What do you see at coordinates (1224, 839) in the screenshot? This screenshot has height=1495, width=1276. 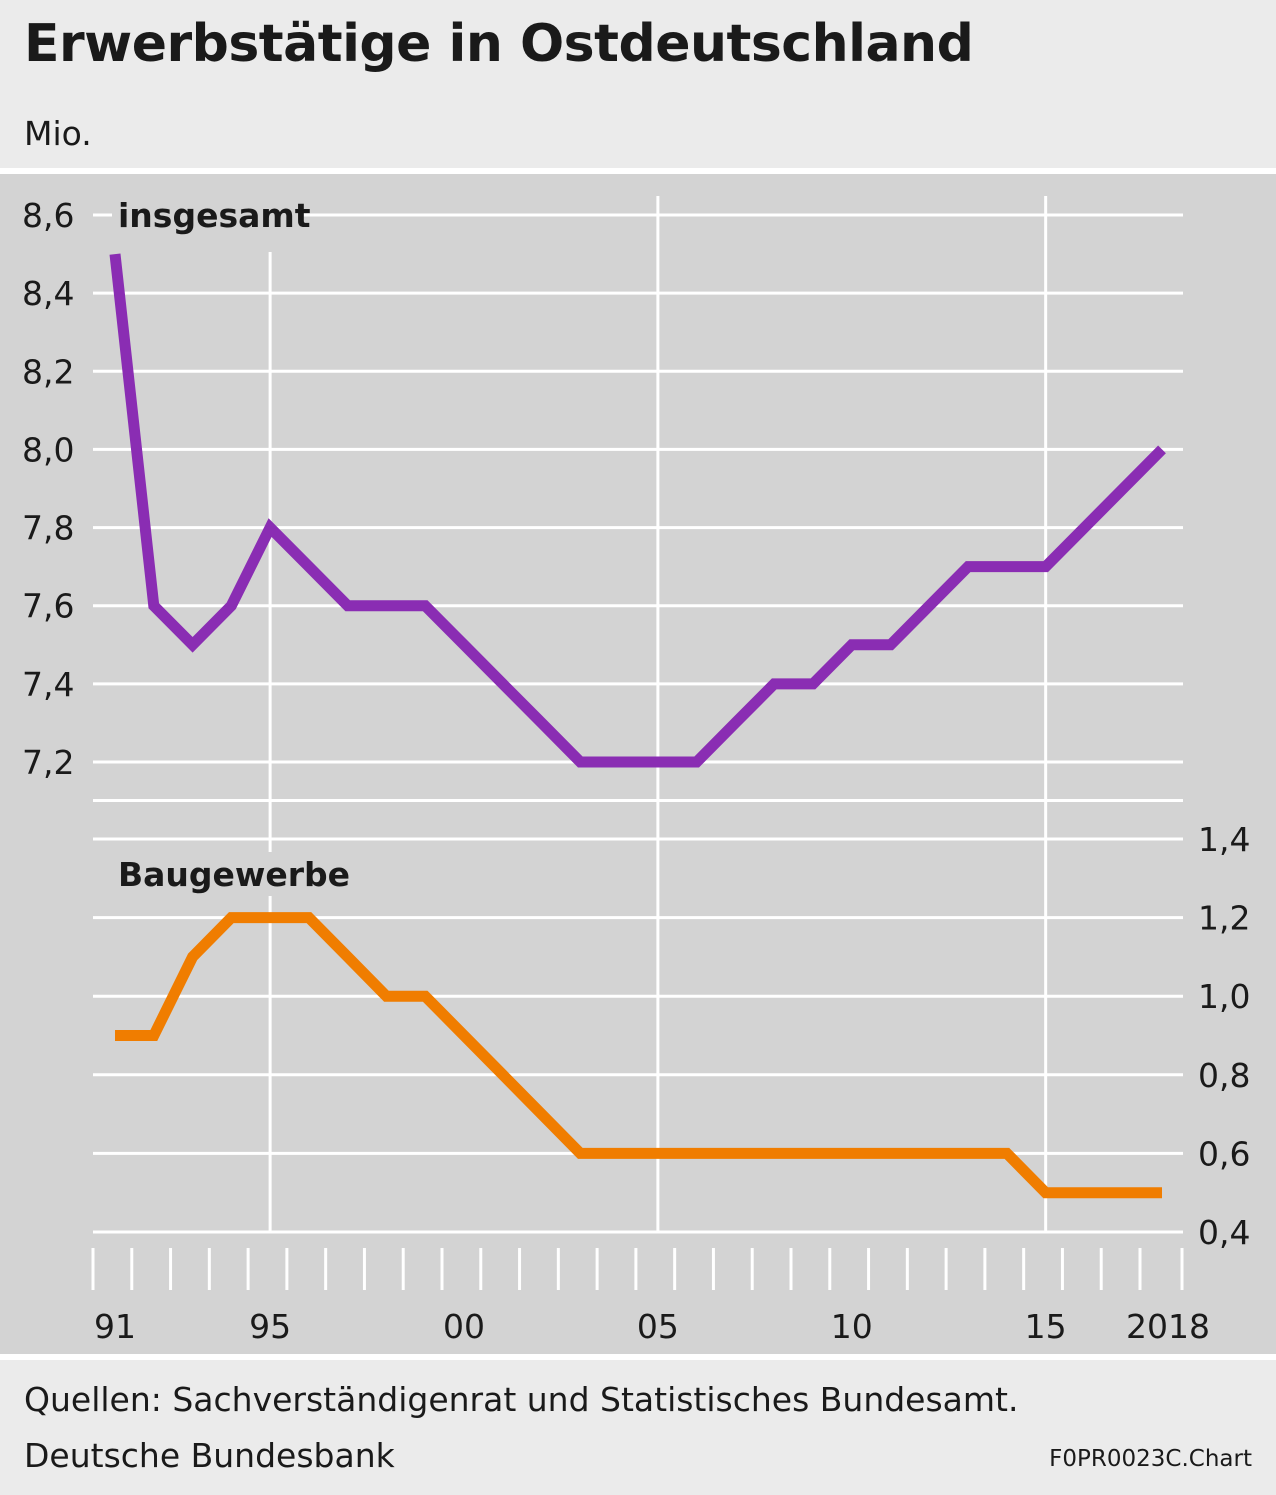 I see `y-tick-label: 1,4` at bounding box center [1224, 839].